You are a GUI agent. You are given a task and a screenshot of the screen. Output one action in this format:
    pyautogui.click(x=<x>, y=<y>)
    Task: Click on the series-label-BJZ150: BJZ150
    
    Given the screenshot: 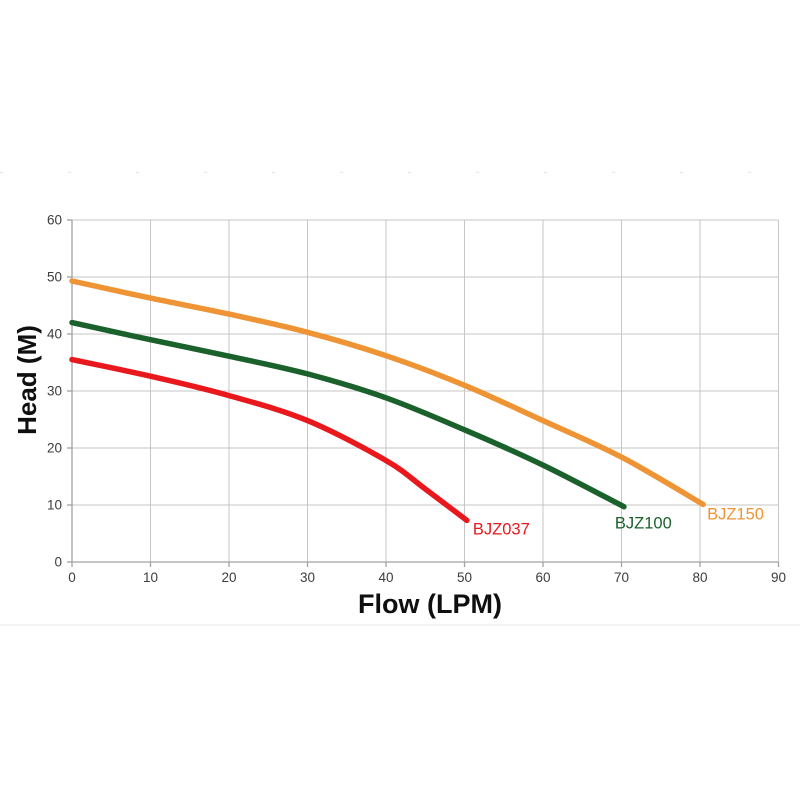 What is the action you would take?
    pyautogui.click(x=735, y=514)
    